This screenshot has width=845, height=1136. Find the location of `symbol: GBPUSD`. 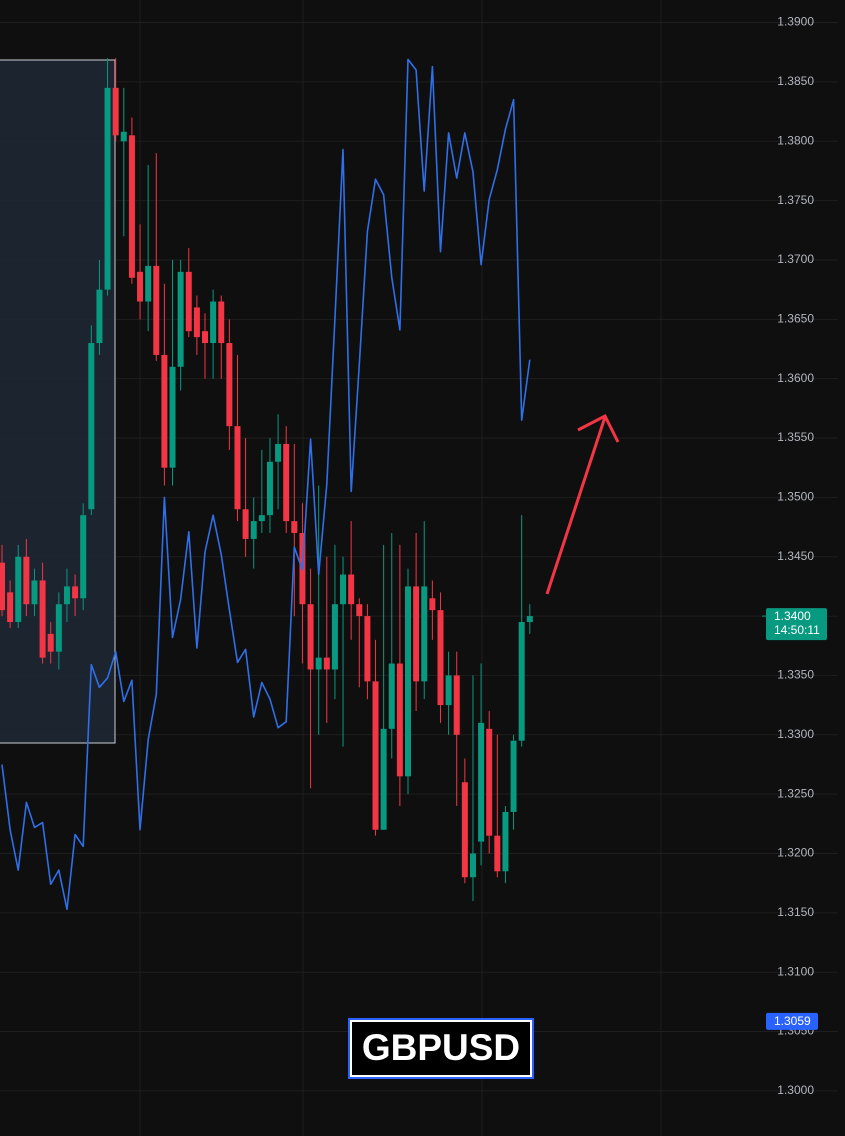

symbol: GBPUSD is located at coordinates (441, 1047).